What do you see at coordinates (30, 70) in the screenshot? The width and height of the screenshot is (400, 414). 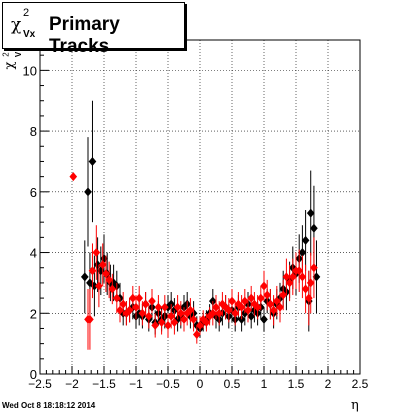 I see `y-tick-label: 10` at bounding box center [30, 70].